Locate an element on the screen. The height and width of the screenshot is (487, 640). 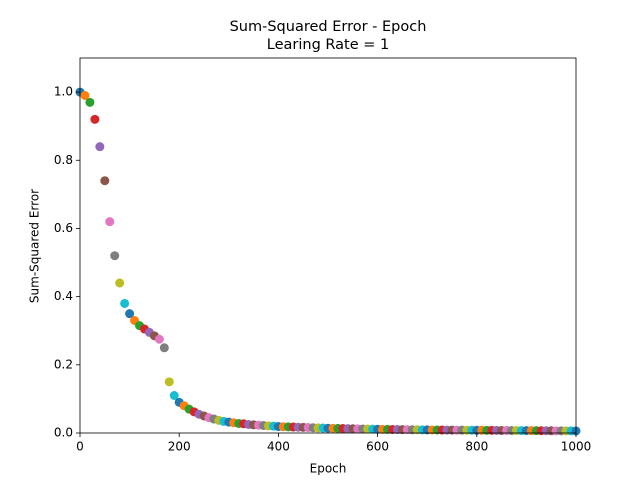
y-tick-label: 0.2 is located at coordinates (63, 364).